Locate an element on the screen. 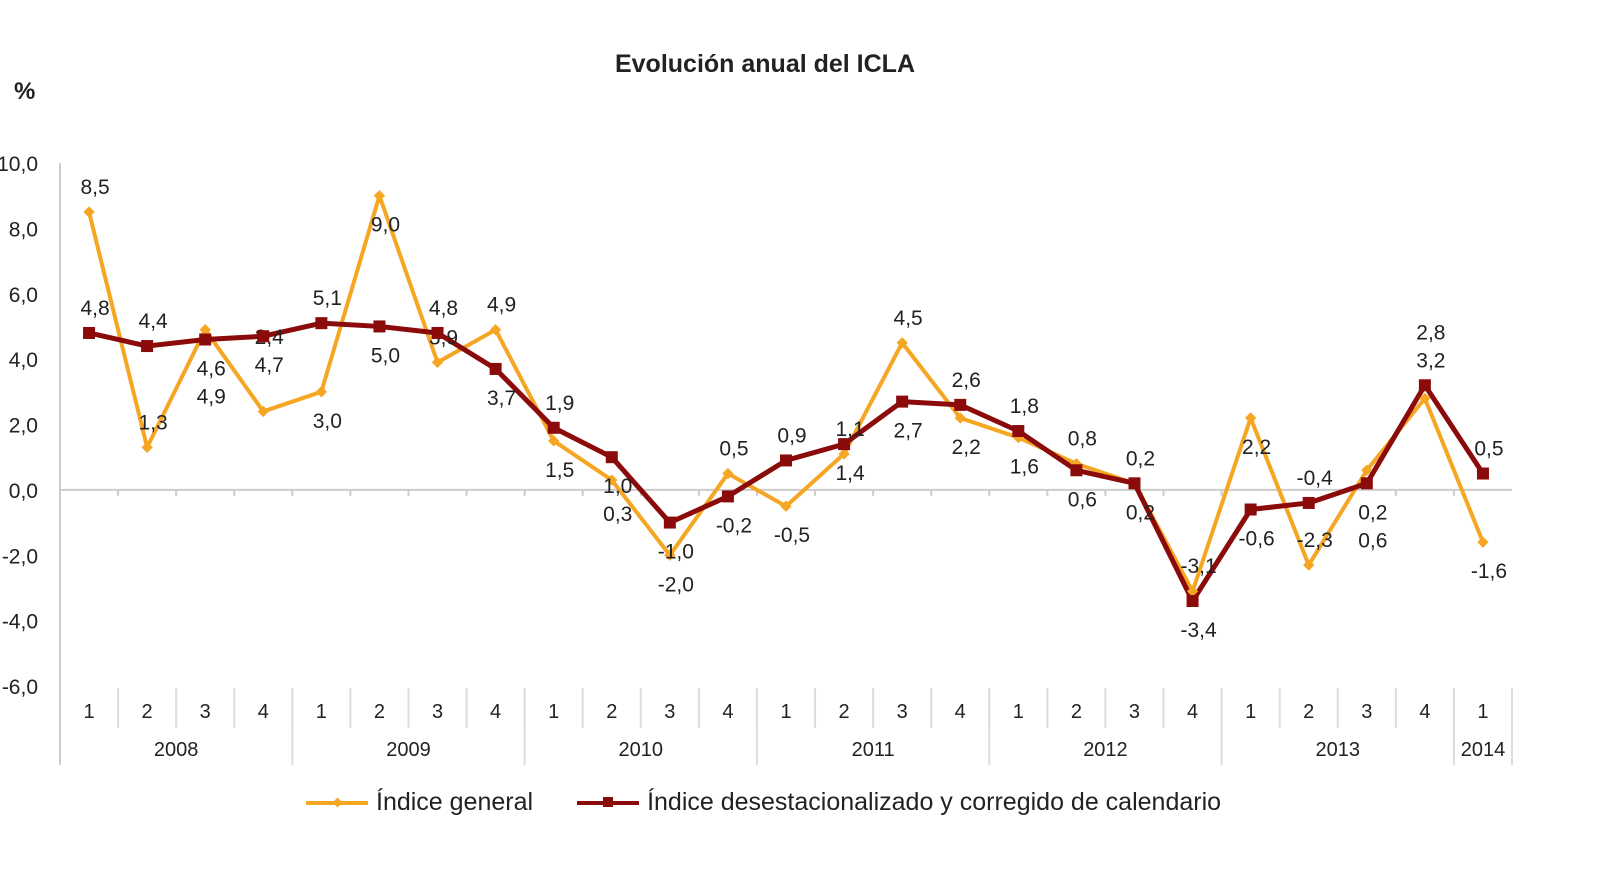  legend-swatch-desestacionalizado is located at coordinates (608, 801).